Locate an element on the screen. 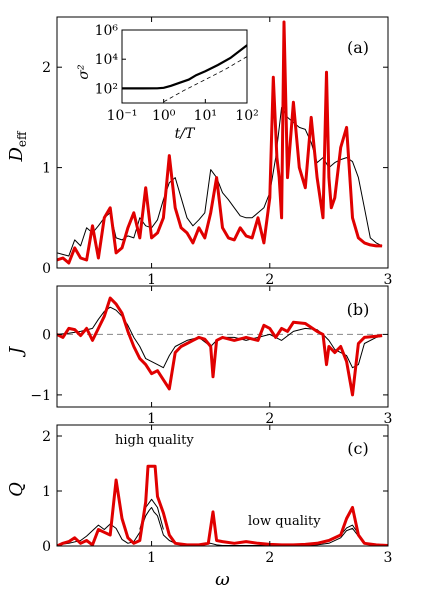  inset-background is located at coordinates (184, 66).